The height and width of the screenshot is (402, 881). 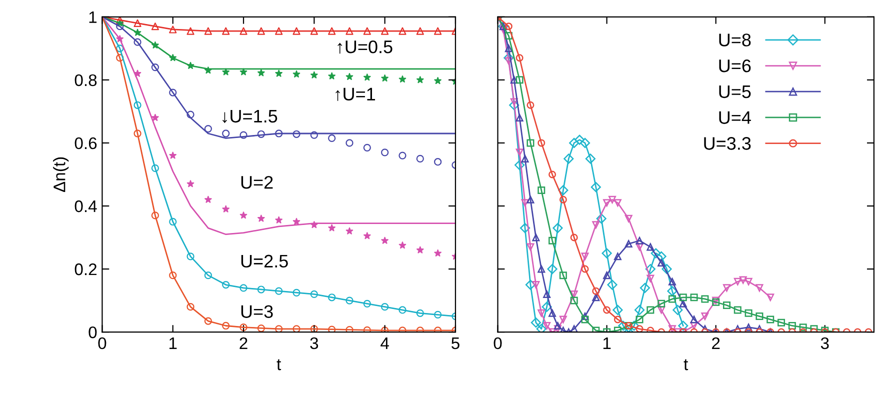 I want to click on y-tick-label: 0, so click(x=92, y=332).